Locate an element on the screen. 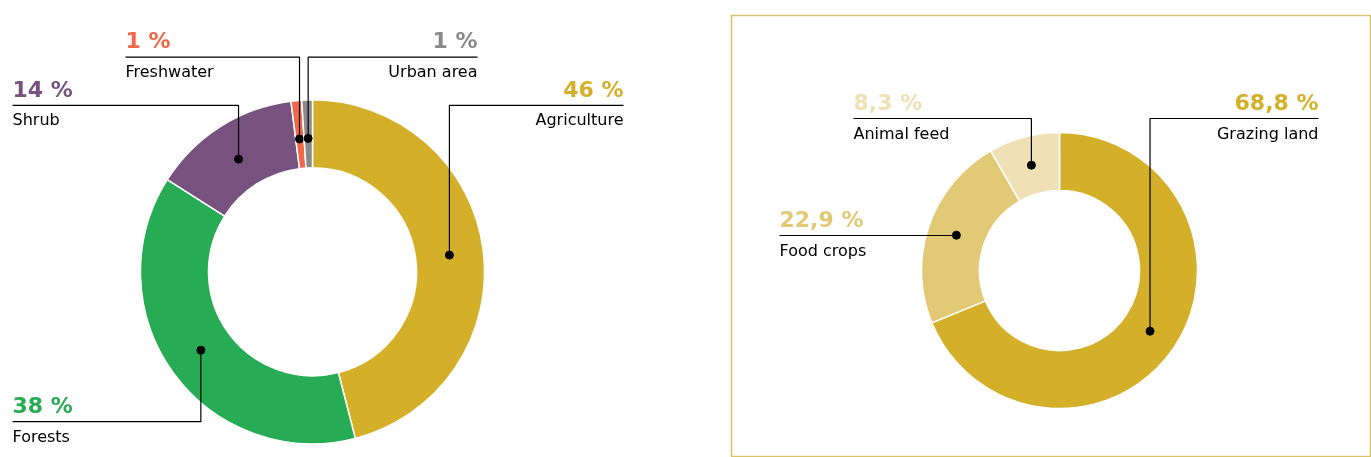  slice-label: Forests is located at coordinates (41, 436).